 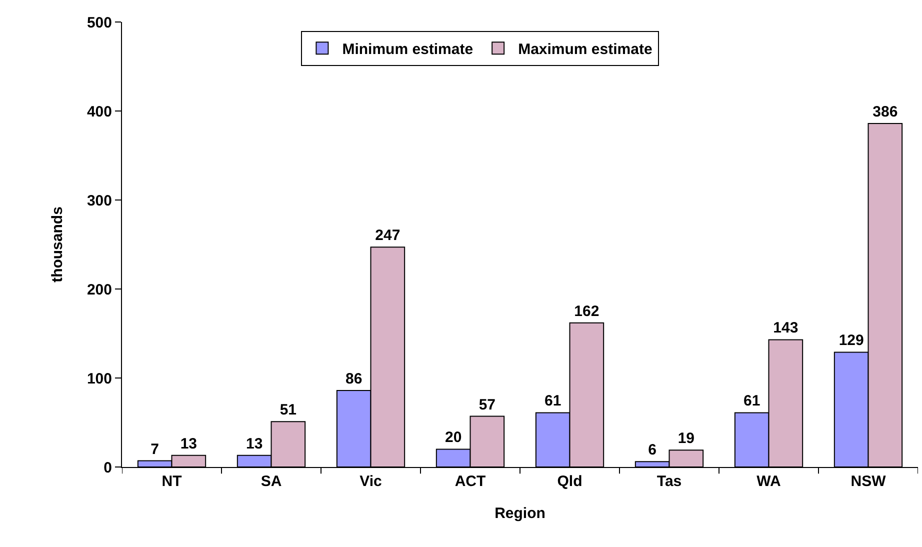 What do you see at coordinates (669, 481) in the screenshot?
I see `x-tick-label: Tas` at bounding box center [669, 481].